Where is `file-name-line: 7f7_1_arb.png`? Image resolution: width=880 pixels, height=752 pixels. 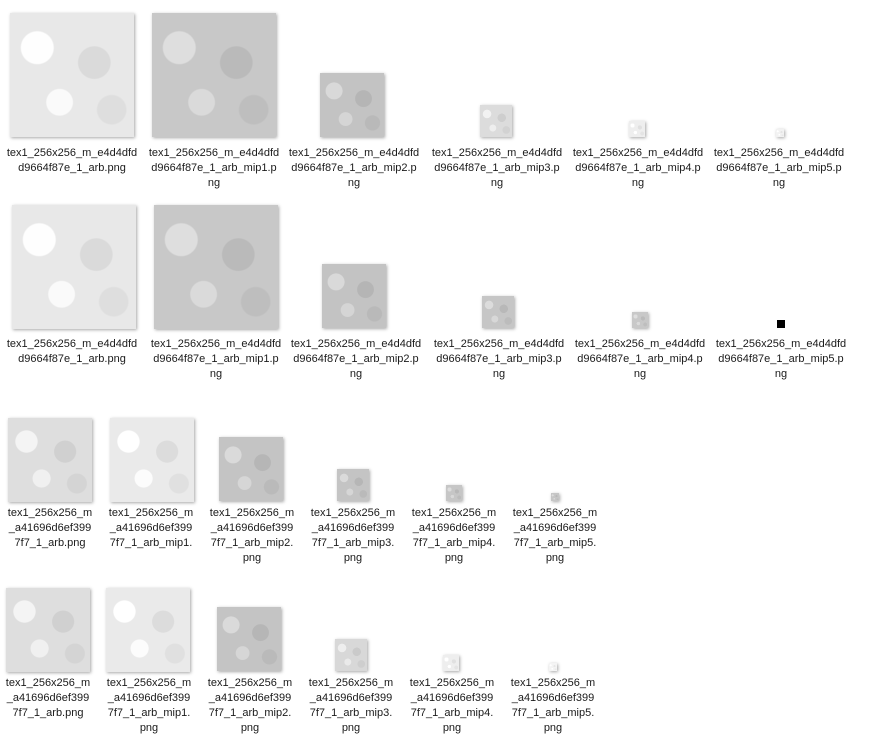
file-name-line: 7f7_1_arb.png is located at coordinates (50, 543).